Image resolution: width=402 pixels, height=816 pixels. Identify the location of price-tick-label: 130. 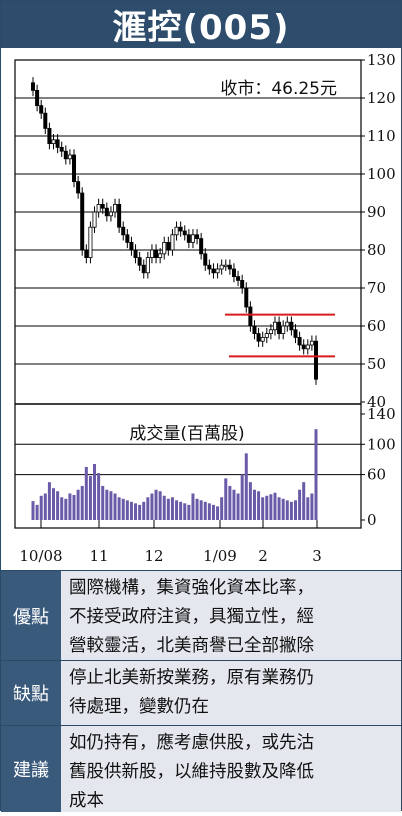
(381, 60).